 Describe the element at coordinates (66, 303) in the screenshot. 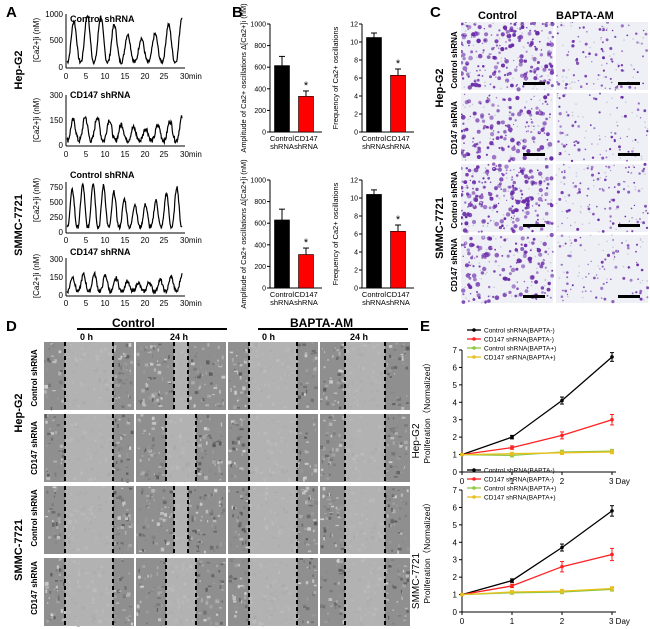

I see `xtick: 0` at that location.